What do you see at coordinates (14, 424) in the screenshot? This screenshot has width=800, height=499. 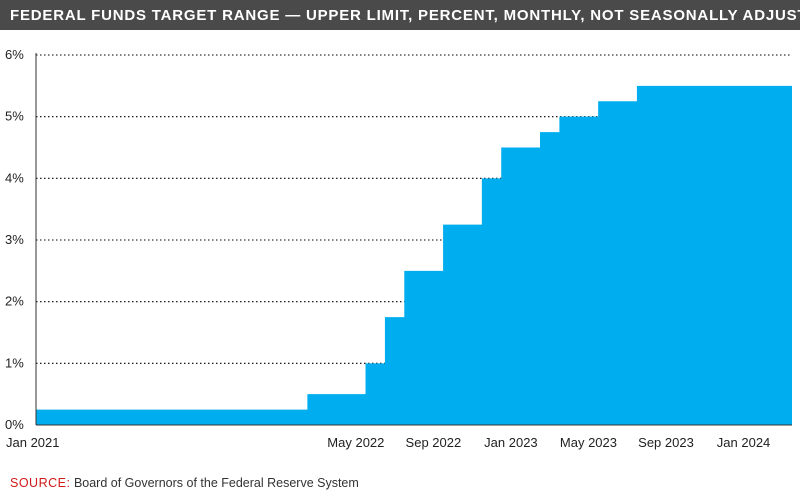 I see `y-tick-label: 0%` at bounding box center [14, 424].